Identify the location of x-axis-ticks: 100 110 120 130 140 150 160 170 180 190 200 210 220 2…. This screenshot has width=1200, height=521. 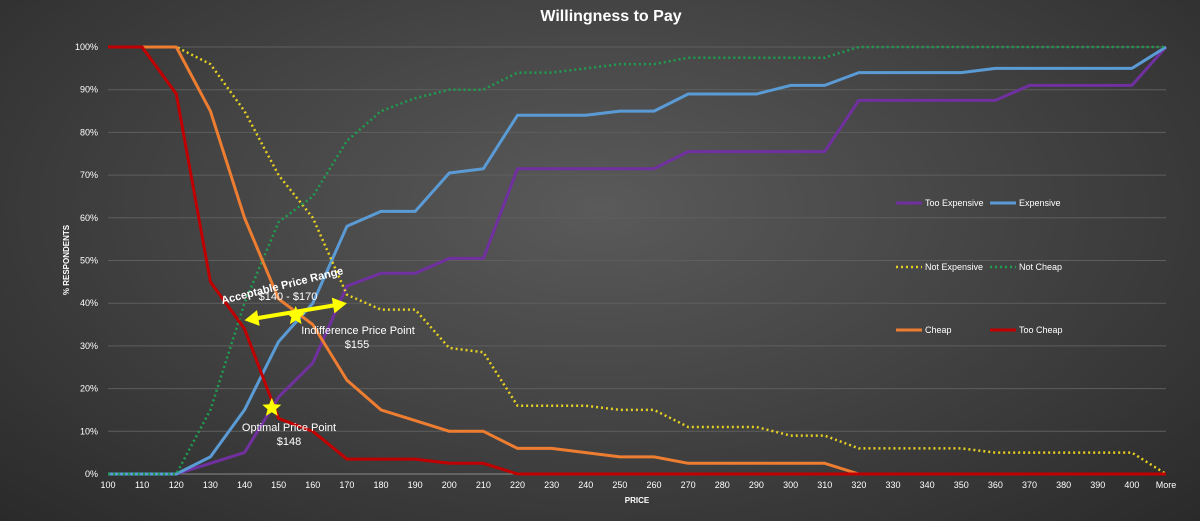
(638, 485).